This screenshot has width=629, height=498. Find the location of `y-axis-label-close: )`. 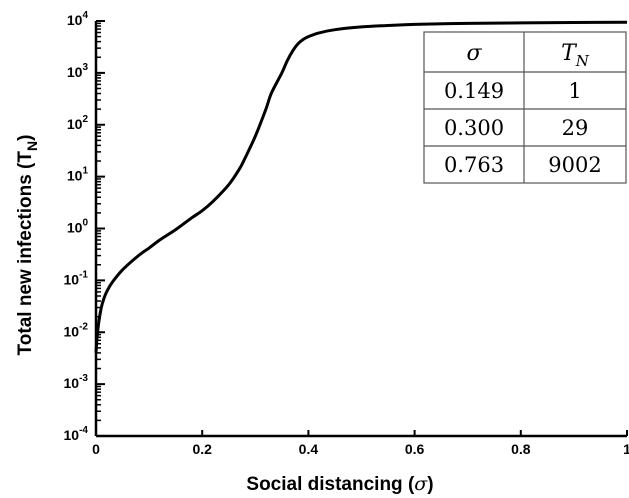

y-axis-label-close: ) is located at coordinates (25, 138).